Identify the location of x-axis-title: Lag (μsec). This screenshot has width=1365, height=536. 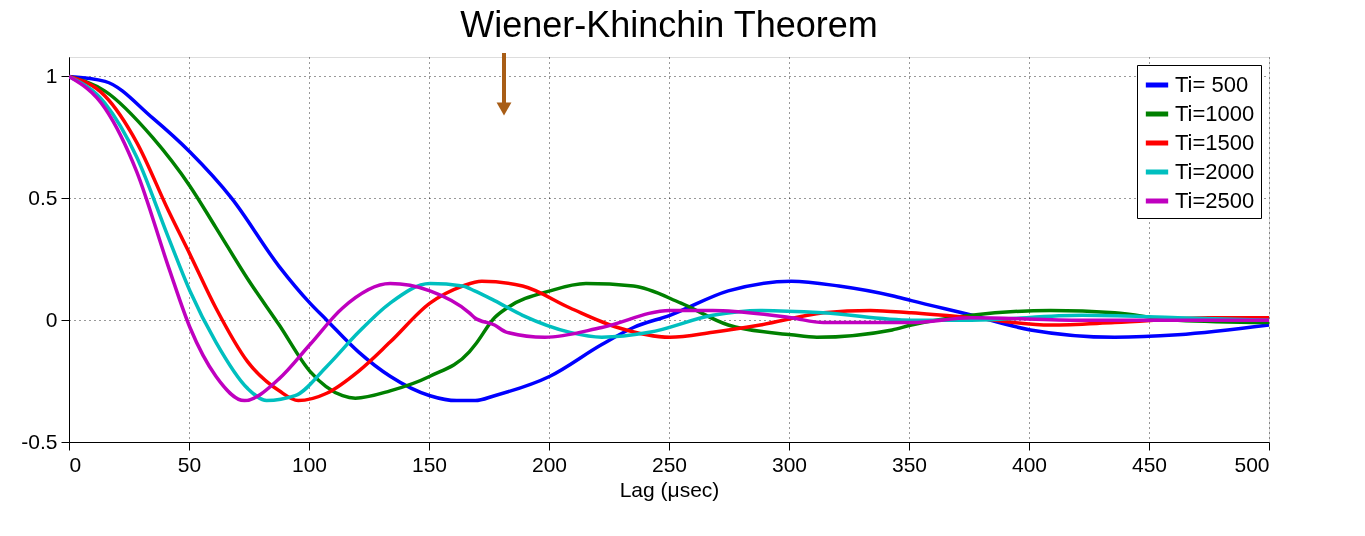
(669, 489).